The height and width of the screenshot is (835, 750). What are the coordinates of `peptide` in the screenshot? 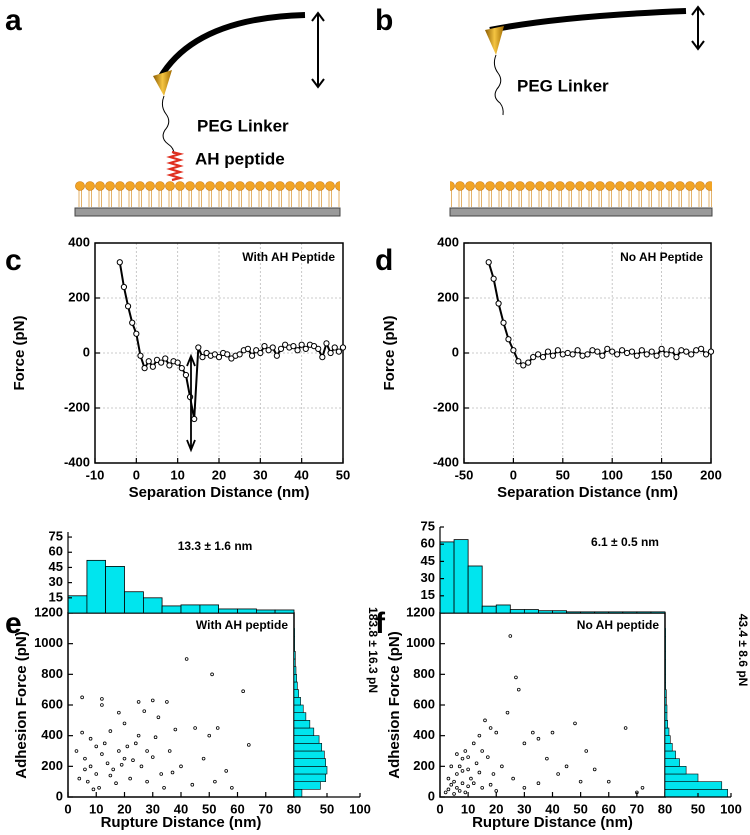 It's located at (175, 166).